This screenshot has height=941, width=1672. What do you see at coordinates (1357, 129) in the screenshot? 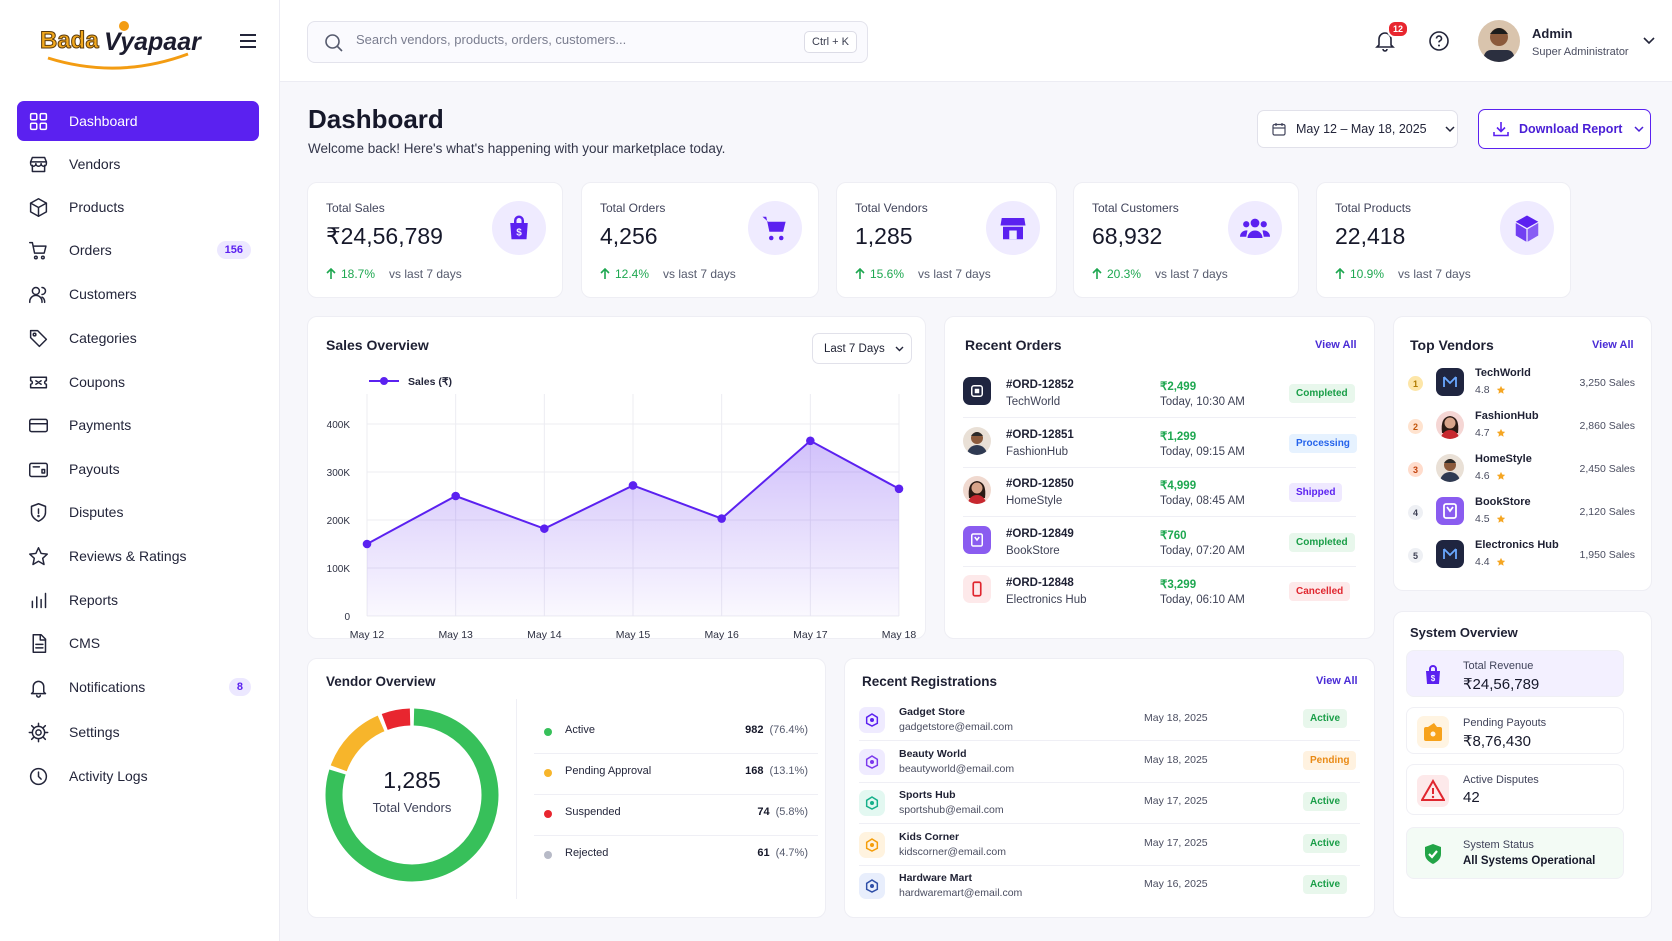
I see `date-range-picker: May 12 – May 18, 2025` at bounding box center [1357, 129].